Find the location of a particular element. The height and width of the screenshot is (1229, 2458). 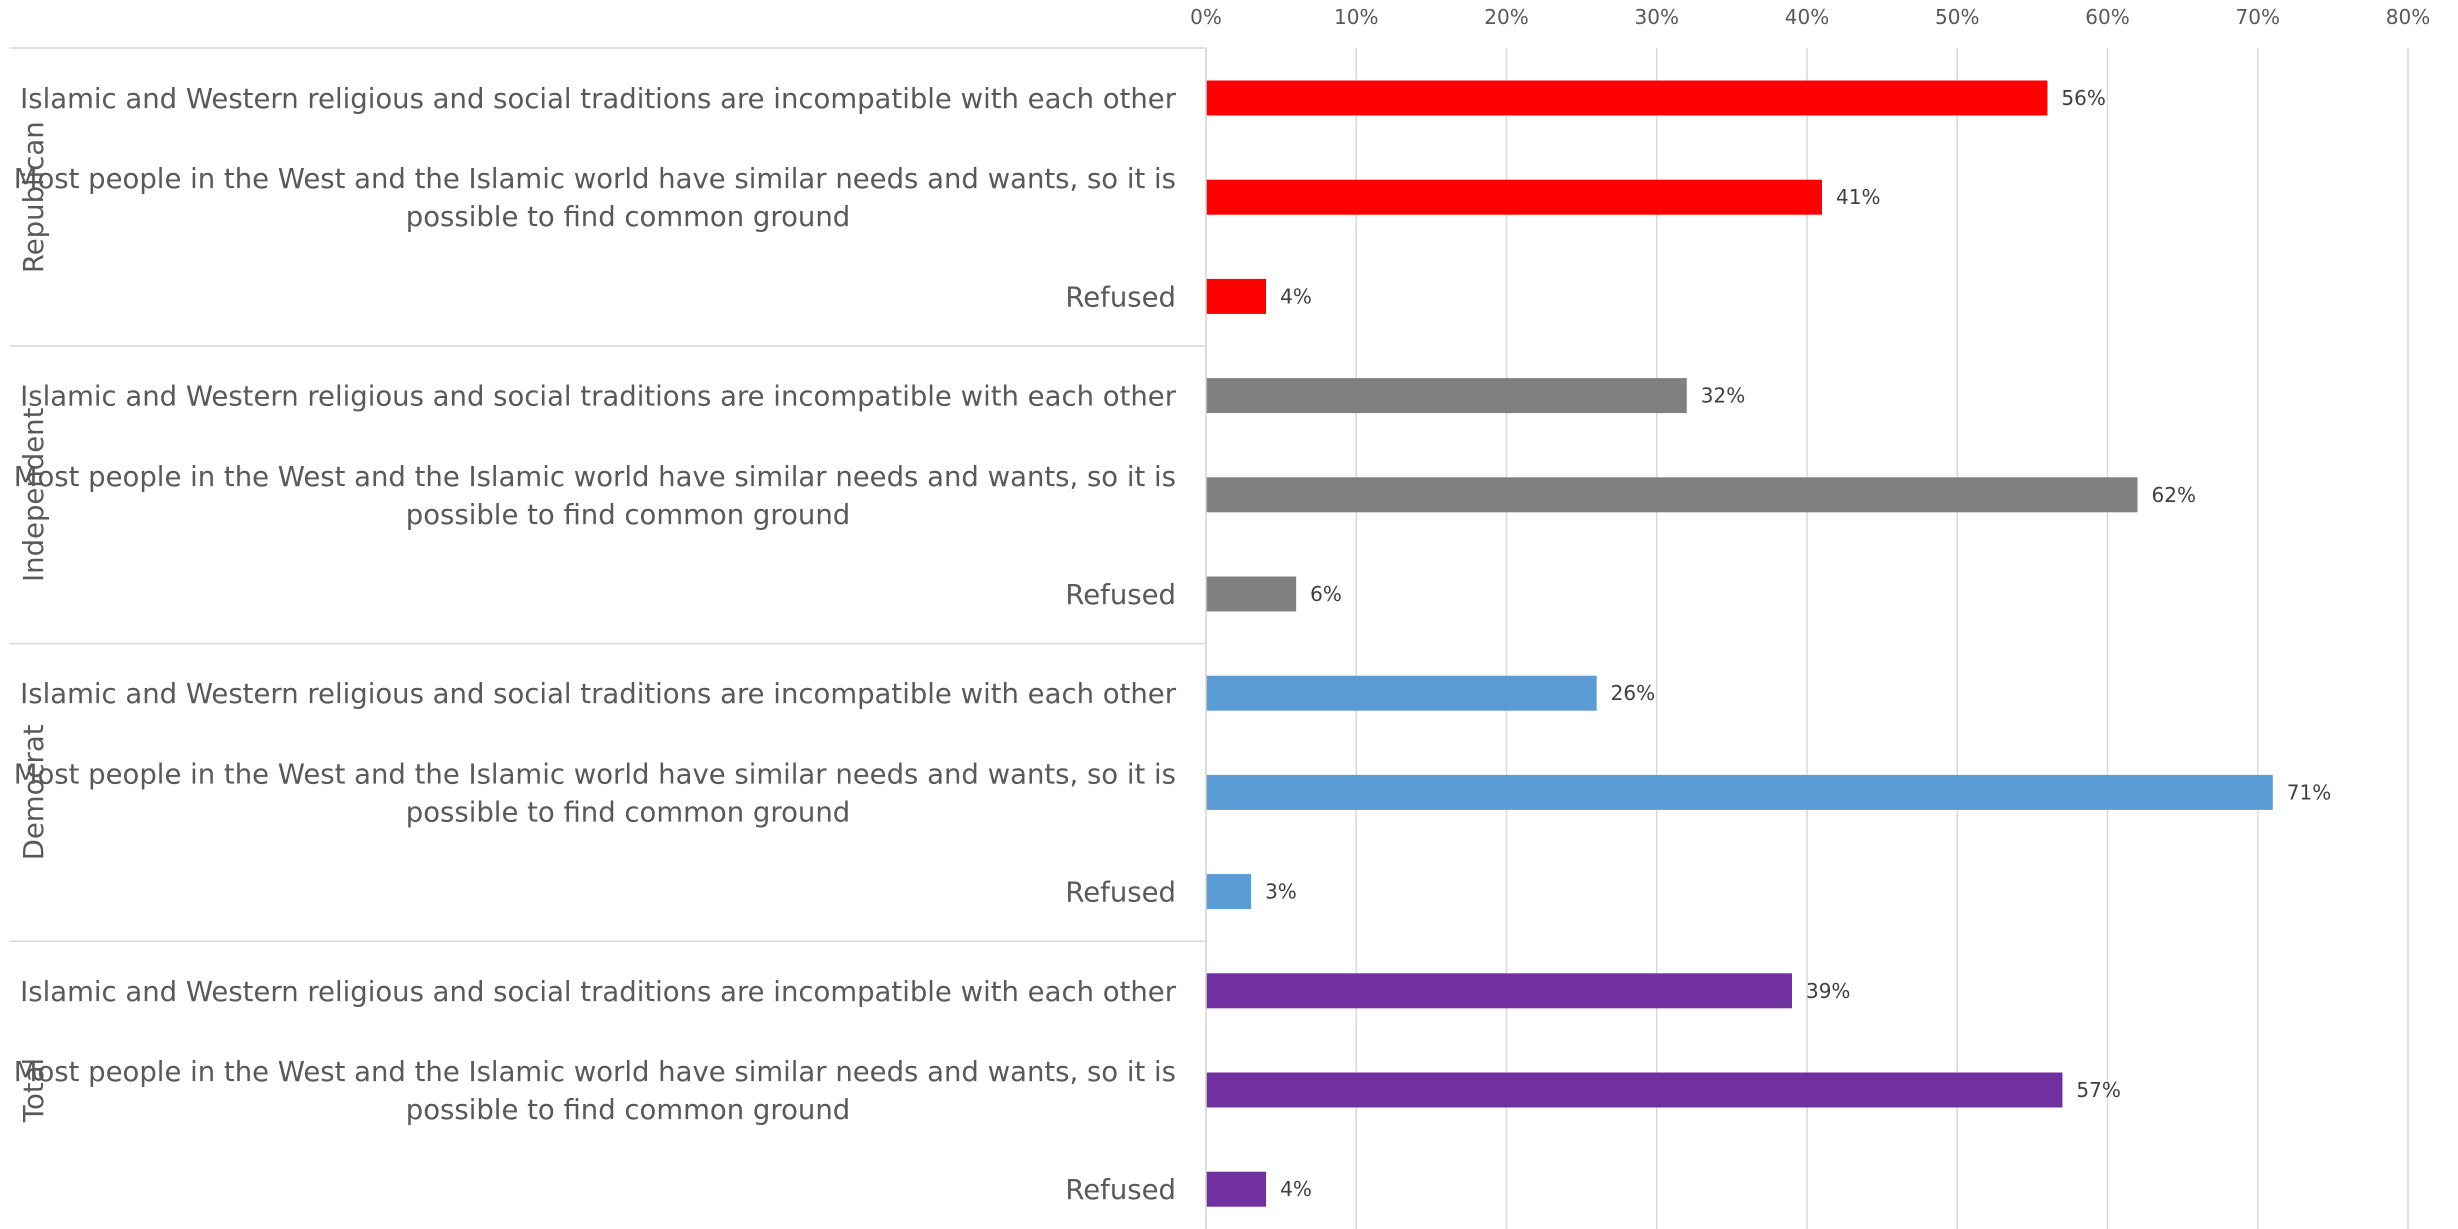

data-label: 62% is located at coordinates (2174, 495).